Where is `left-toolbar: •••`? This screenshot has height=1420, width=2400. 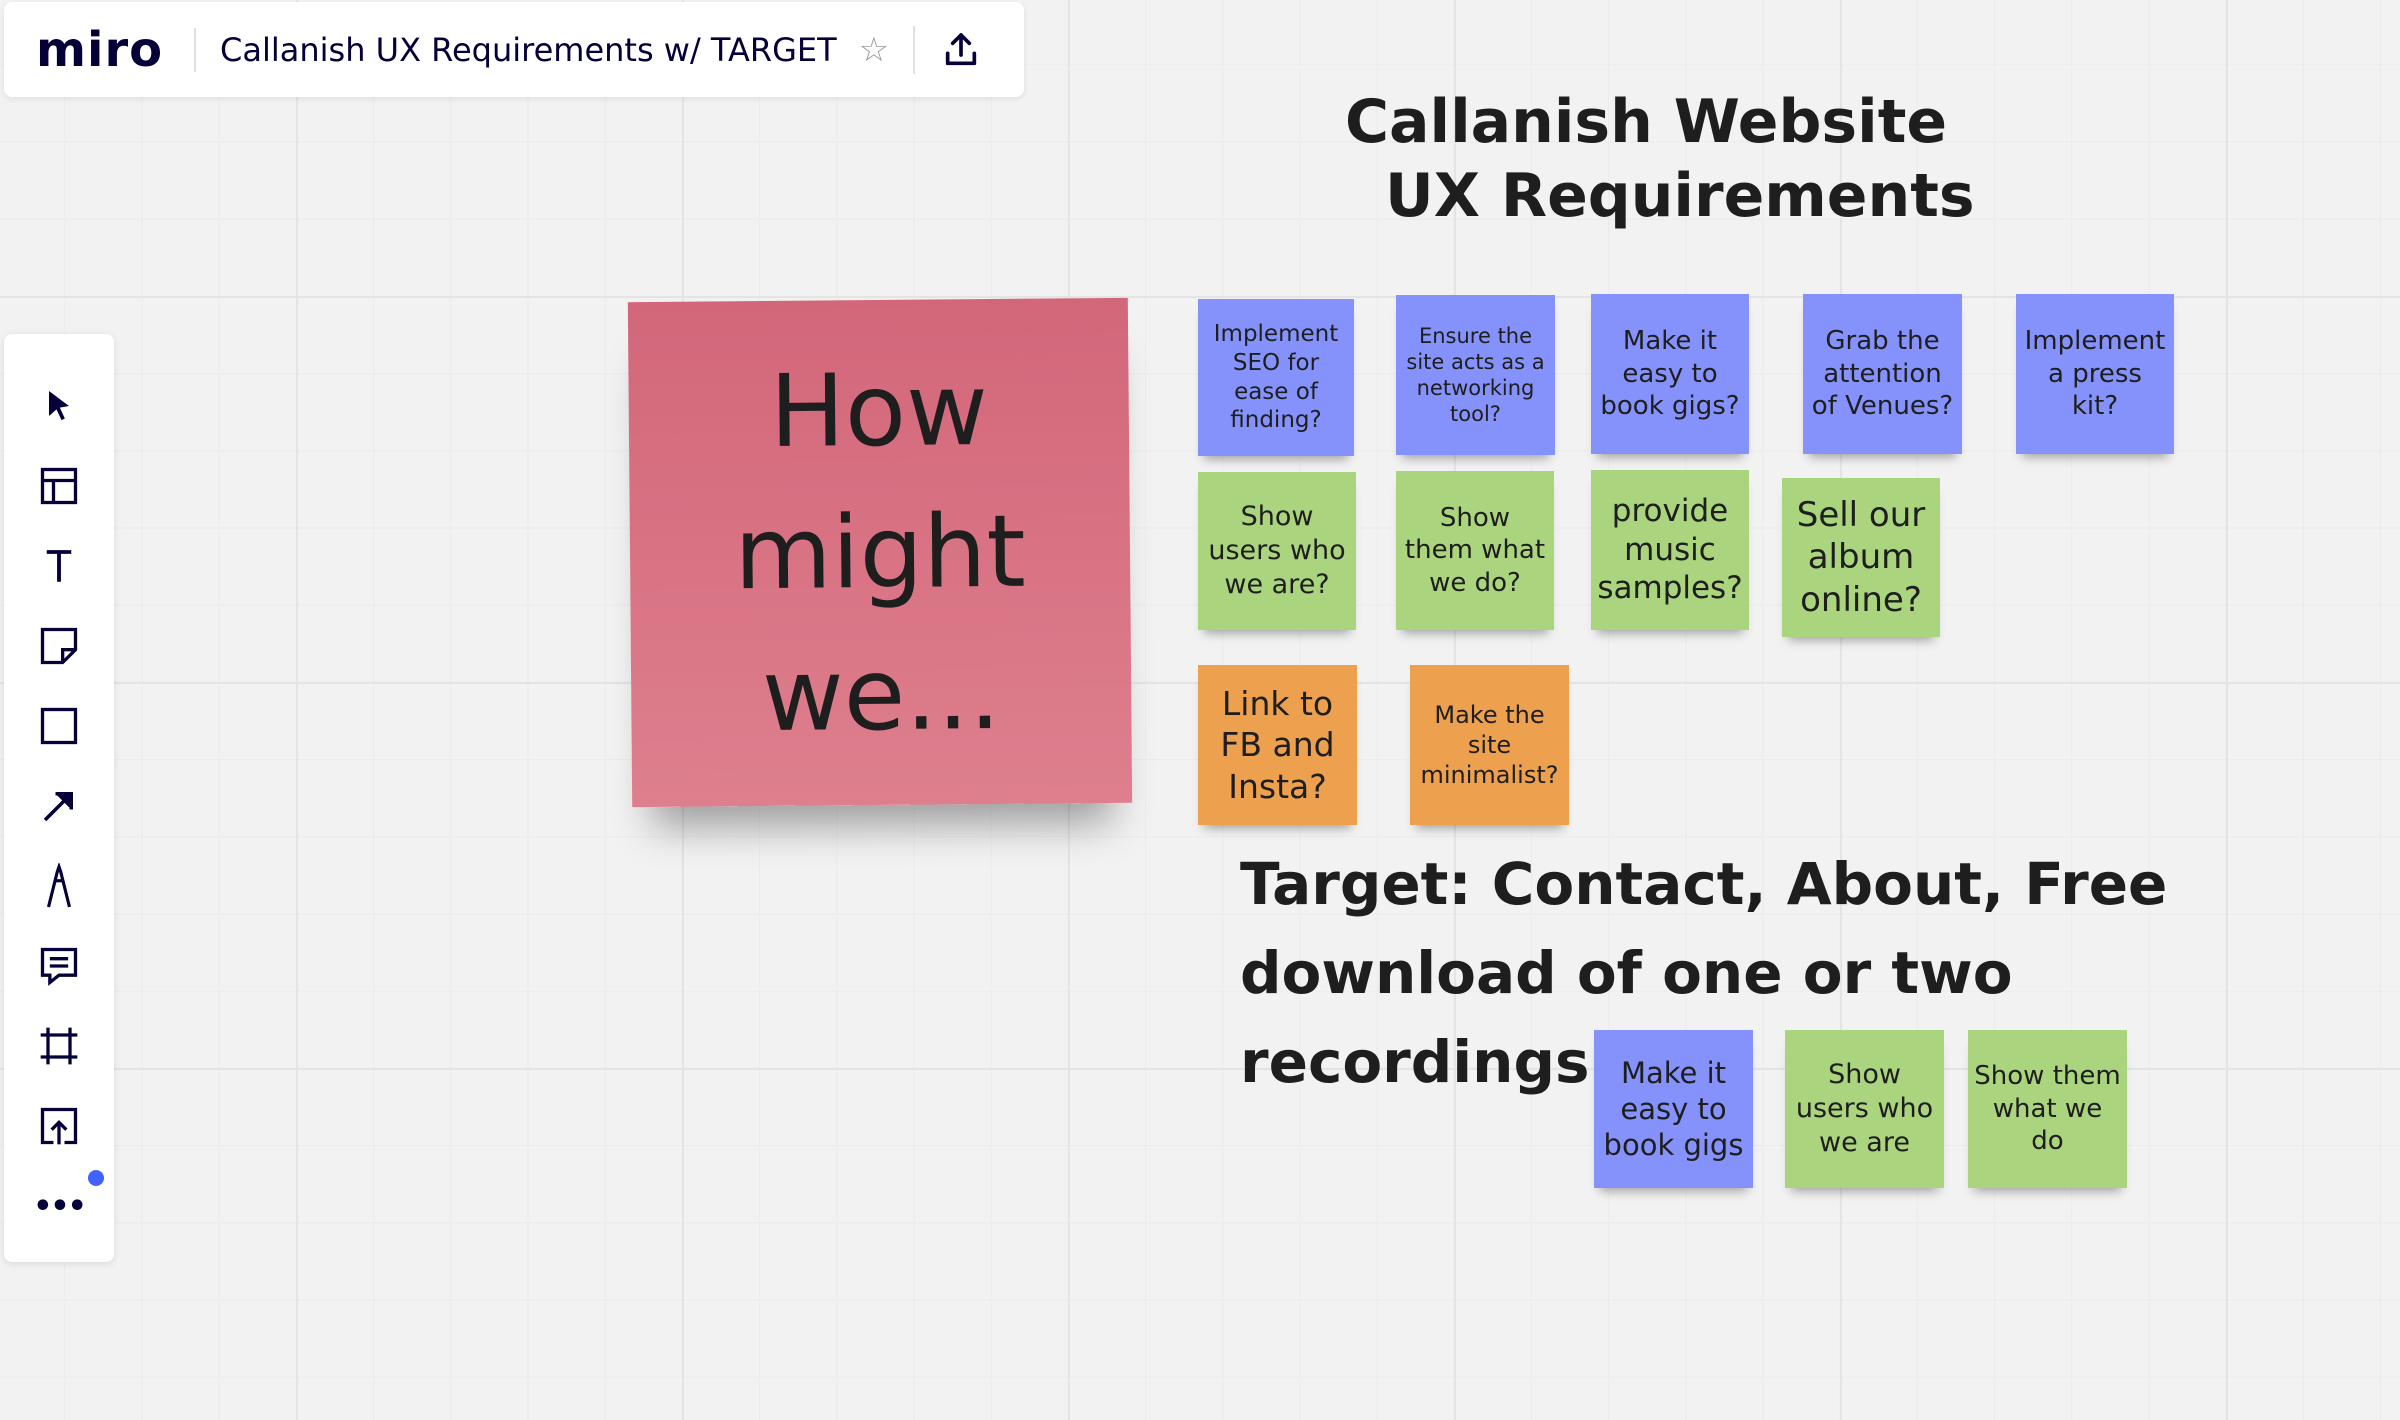
left-toolbar: ••• is located at coordinates (59, 798).